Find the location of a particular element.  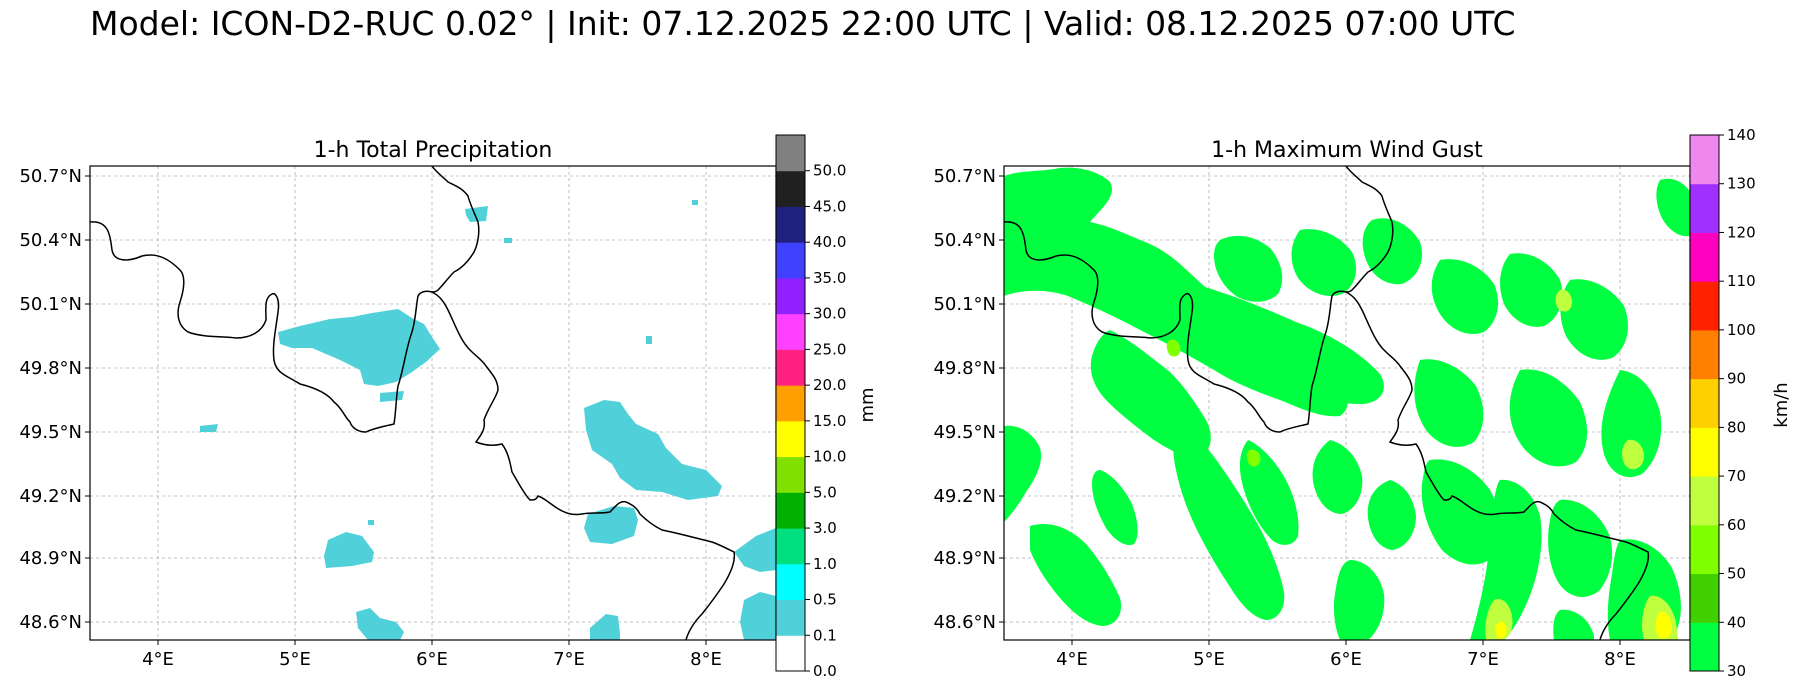

precip-colorbar-tick-label: 0.1 is located at coordinates (825, 635).